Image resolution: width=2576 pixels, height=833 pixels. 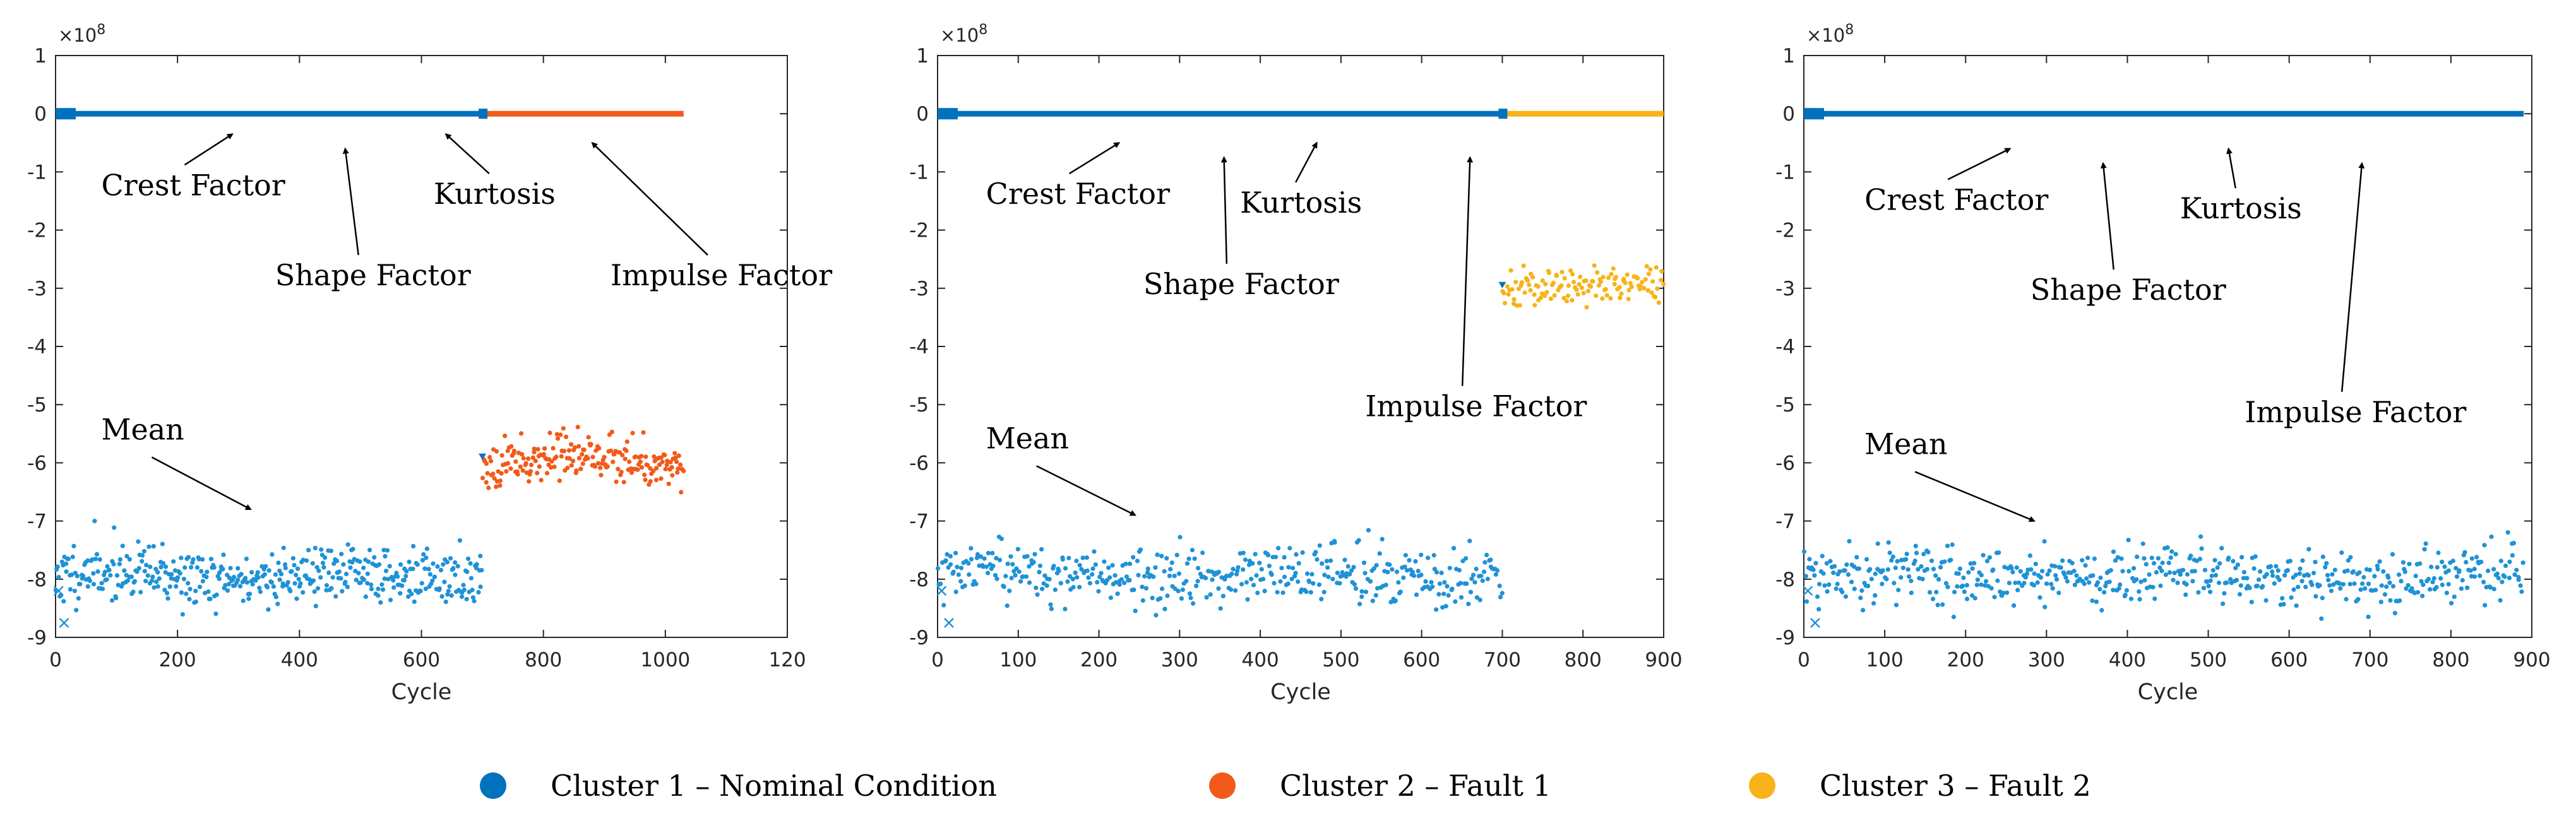 What do you see at coordinates (1920, 785) in the screenshot?
I see `legend-item-cluster-3: Cluster 3 – Fault 2` at bounding box center [1920, 785].